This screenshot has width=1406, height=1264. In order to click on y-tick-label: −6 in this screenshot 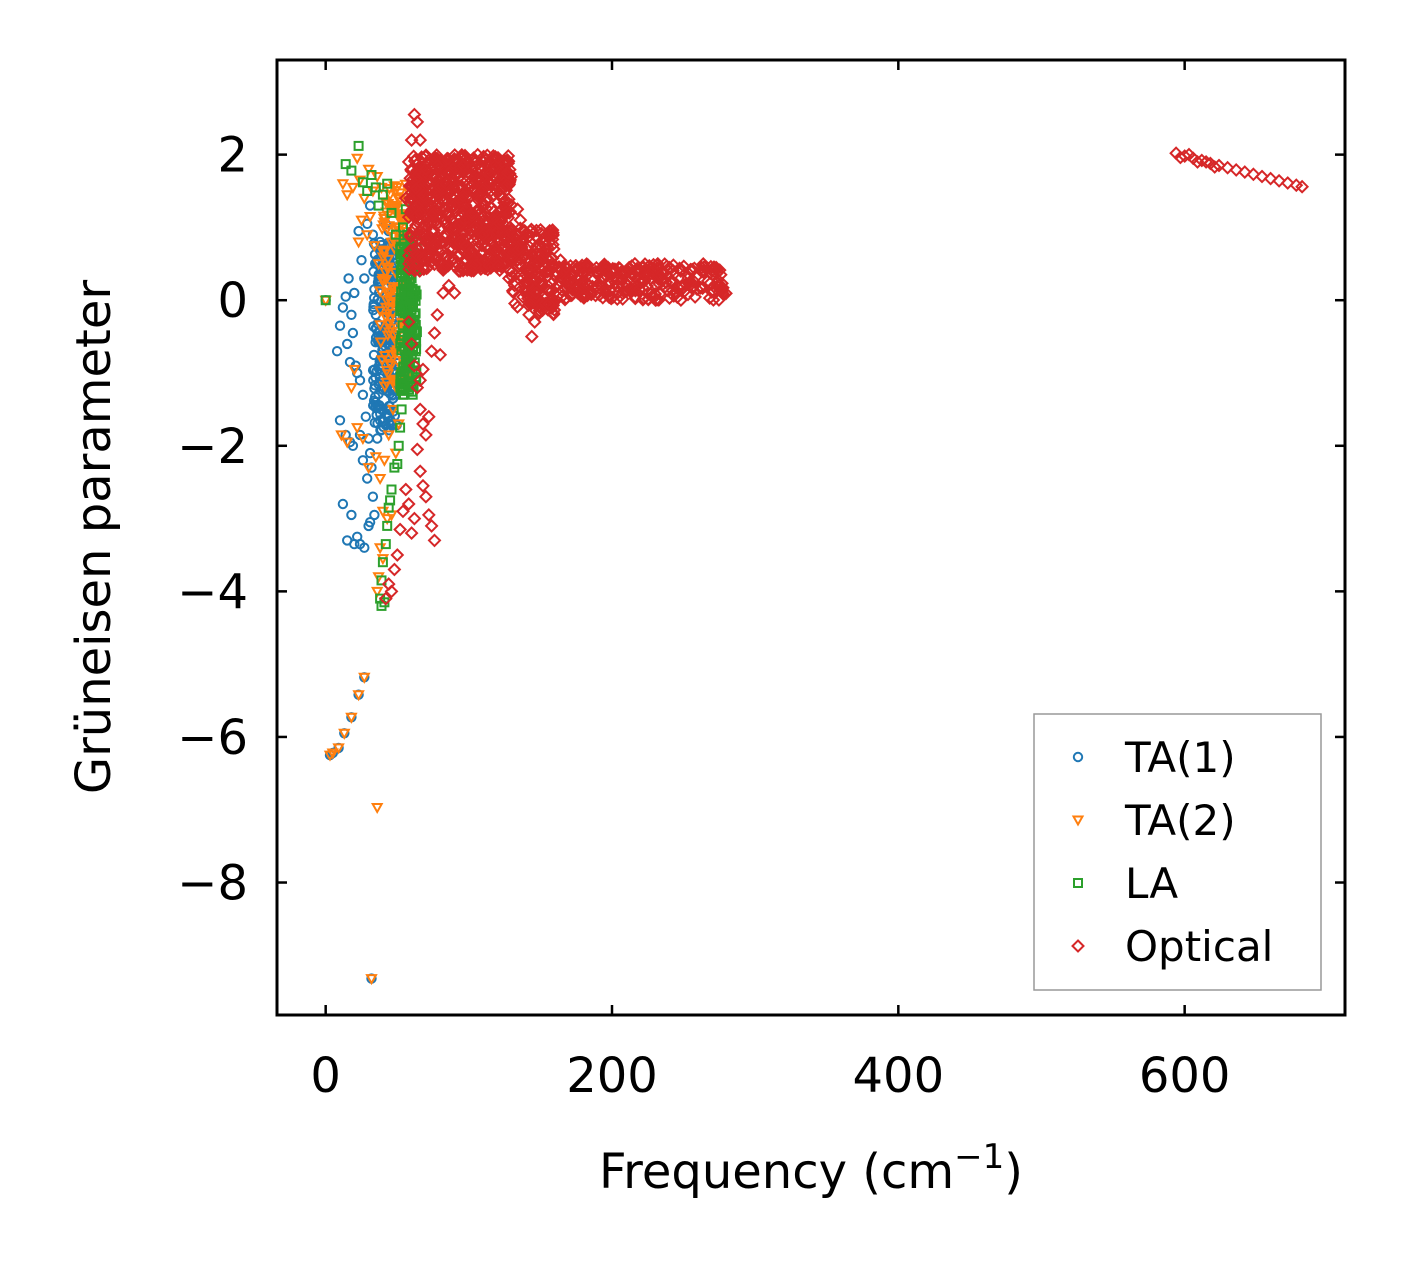, I will do `click(212, 738)`.